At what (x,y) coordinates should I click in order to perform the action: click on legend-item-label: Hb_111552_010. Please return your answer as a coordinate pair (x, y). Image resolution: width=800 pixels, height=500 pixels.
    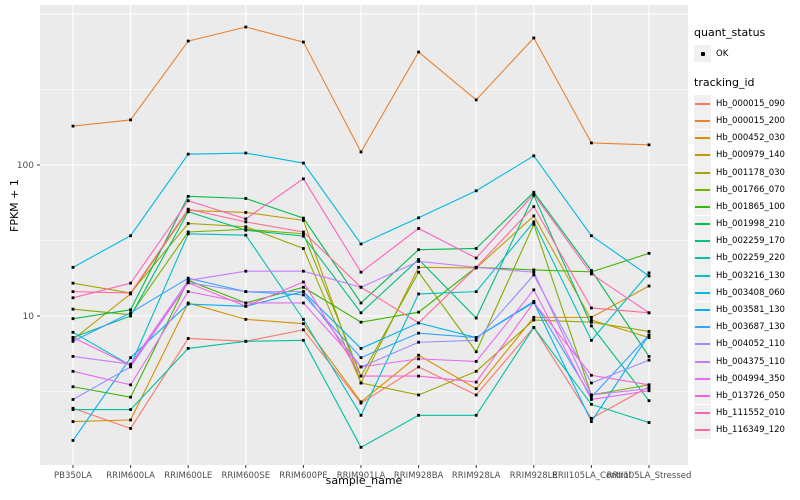
    Looking at the image, I should click on (750, 413).